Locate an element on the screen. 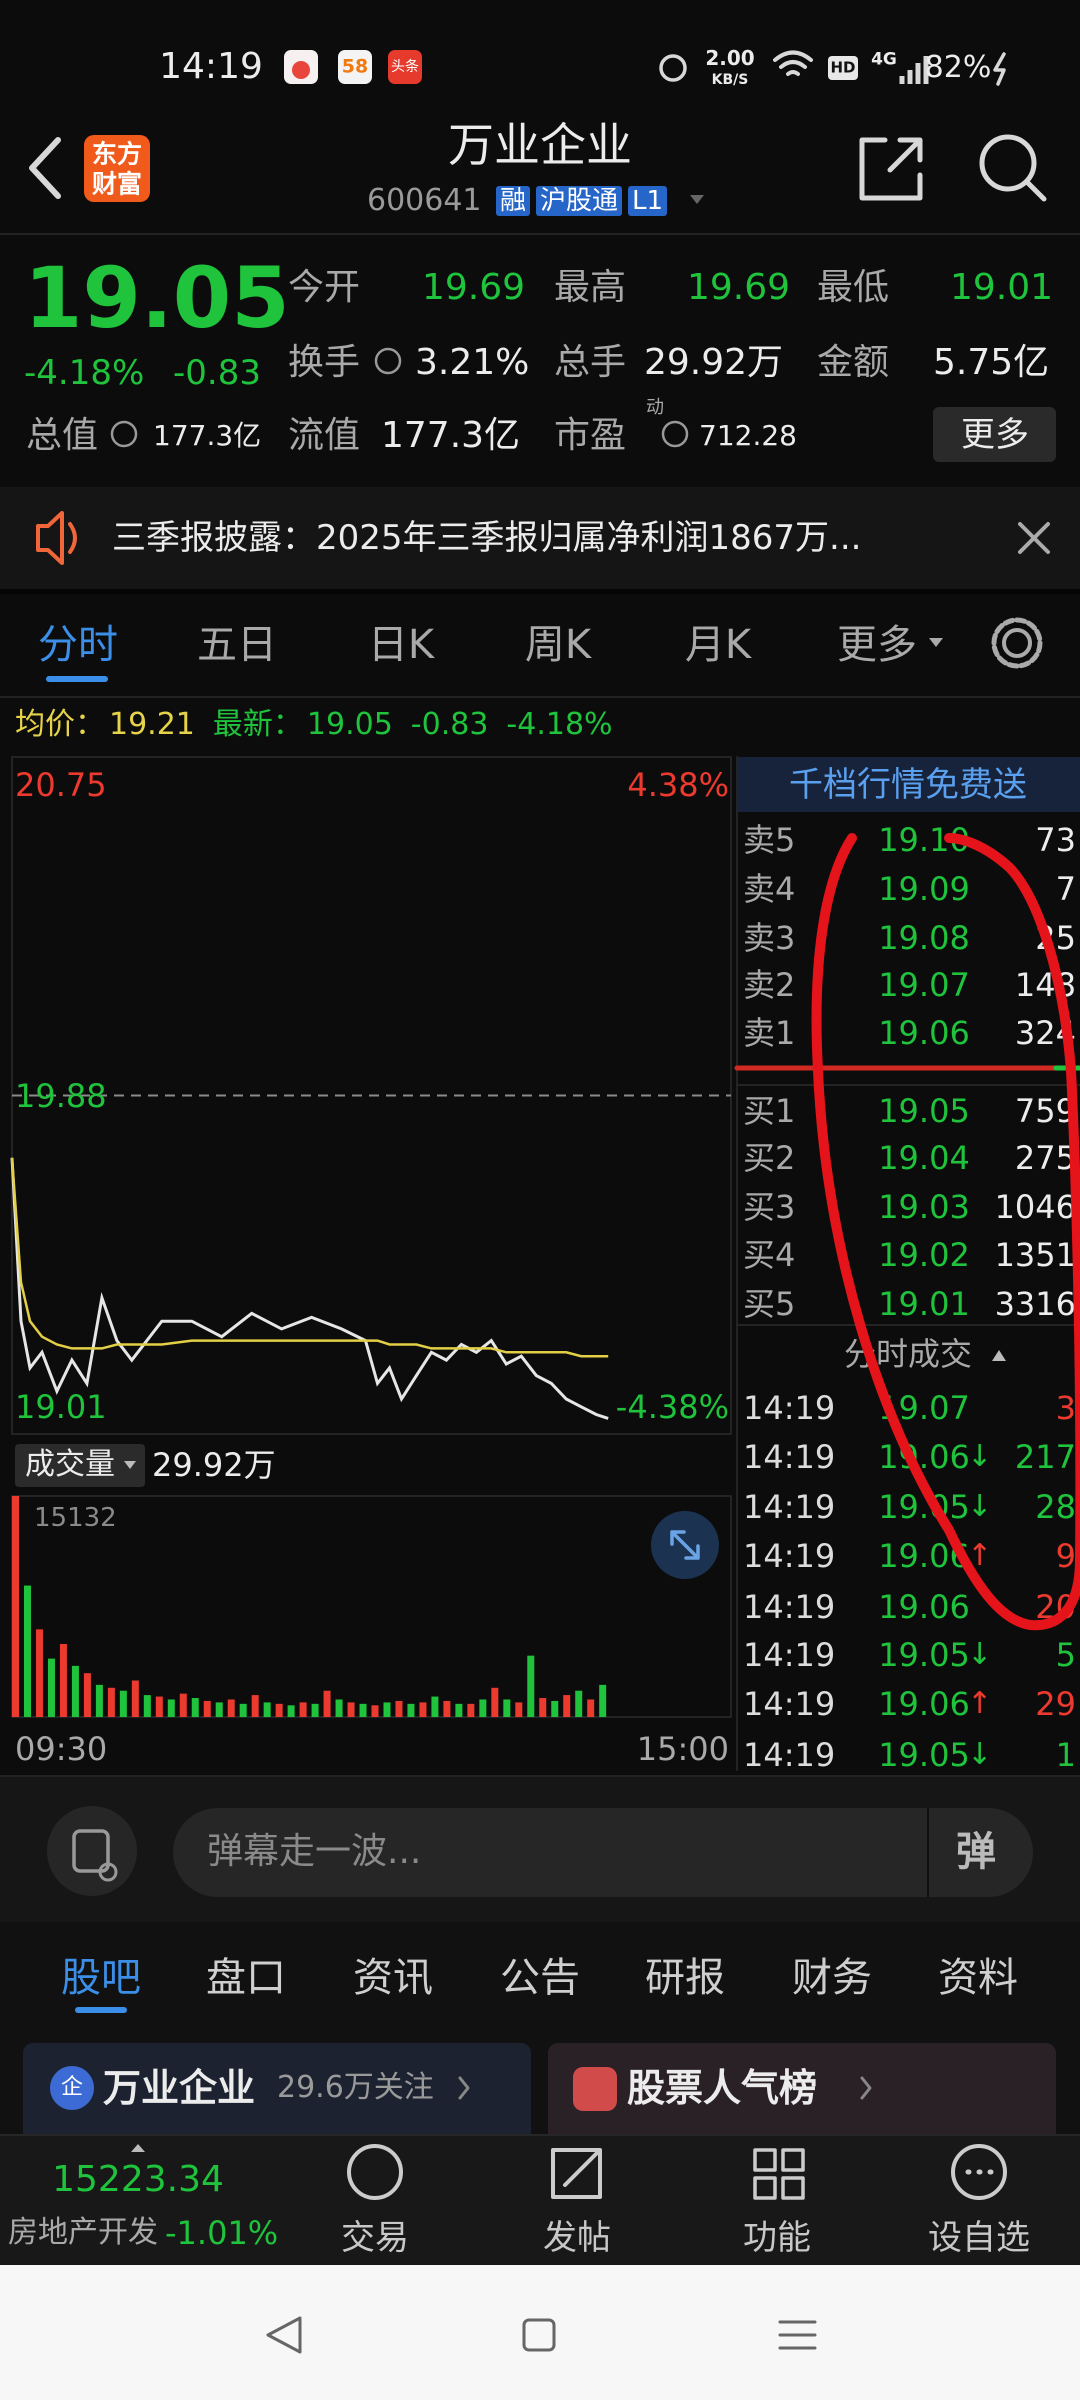 The image size is (1080, 2400). fields-label: 总值 is located at coordinates (62, 435).